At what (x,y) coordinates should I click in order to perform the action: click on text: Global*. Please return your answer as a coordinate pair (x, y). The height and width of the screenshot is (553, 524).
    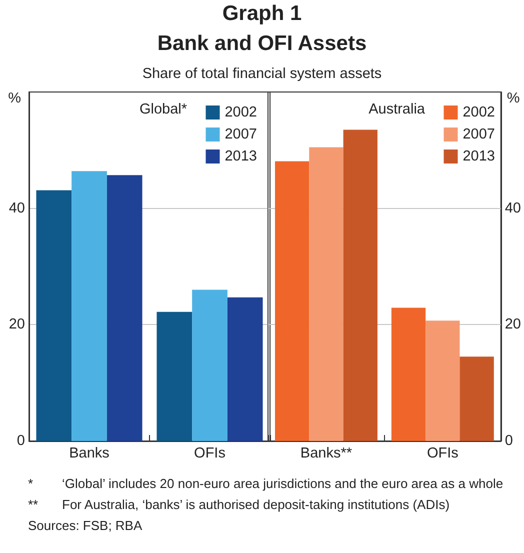
    Looking at the image, I should click on (163, 110).